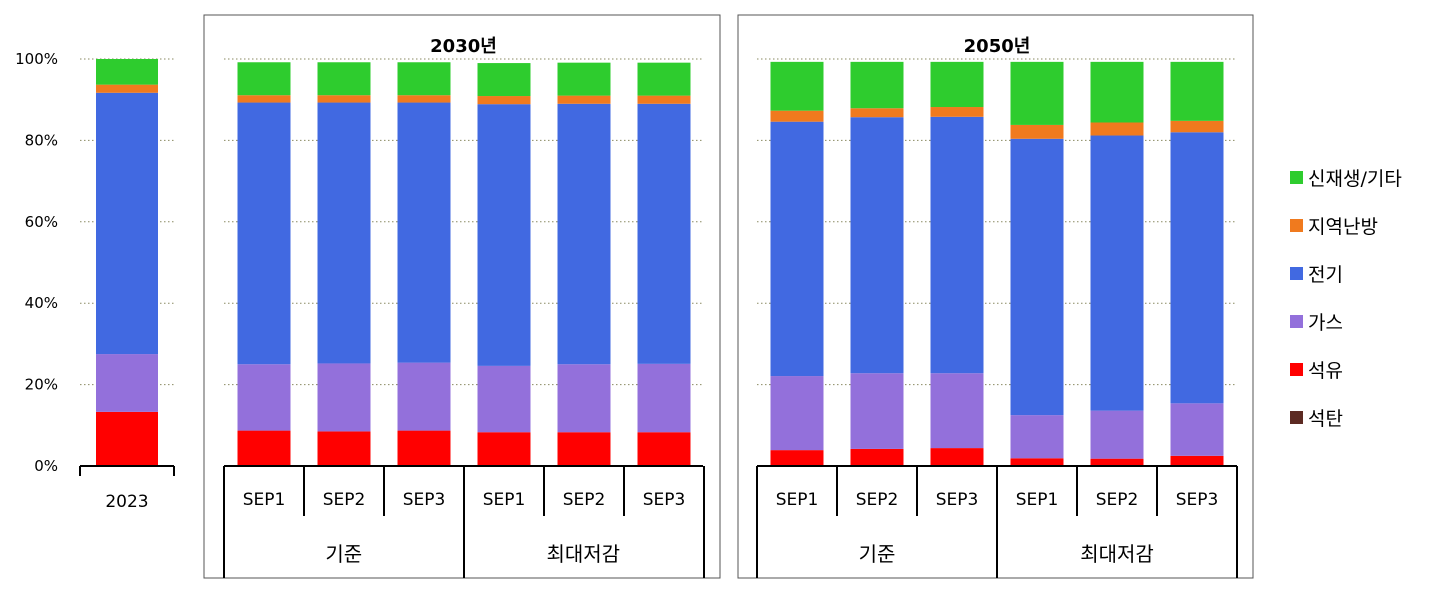 The image size is (1431, 597). Describe the element at coordinates (126, 502) in the screenshot. I see `category-label: 2023` at that location.